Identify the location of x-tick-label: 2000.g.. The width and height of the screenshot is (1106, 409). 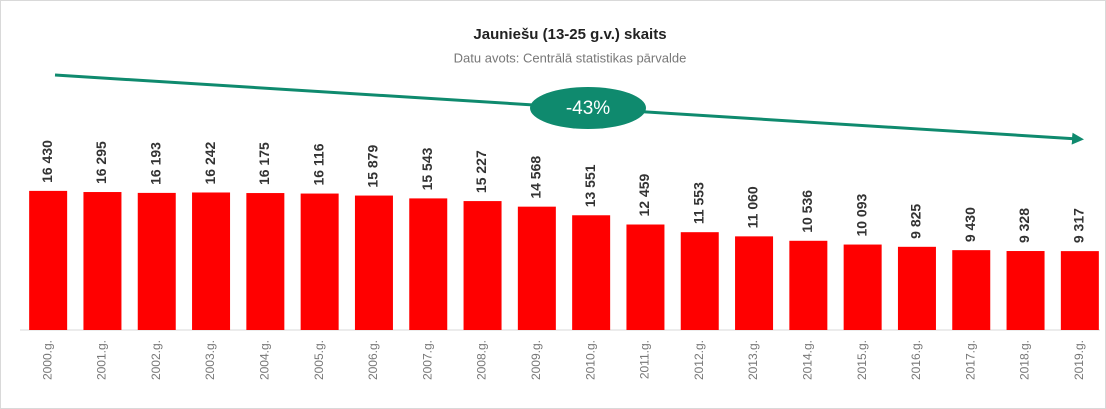
(47, 360).